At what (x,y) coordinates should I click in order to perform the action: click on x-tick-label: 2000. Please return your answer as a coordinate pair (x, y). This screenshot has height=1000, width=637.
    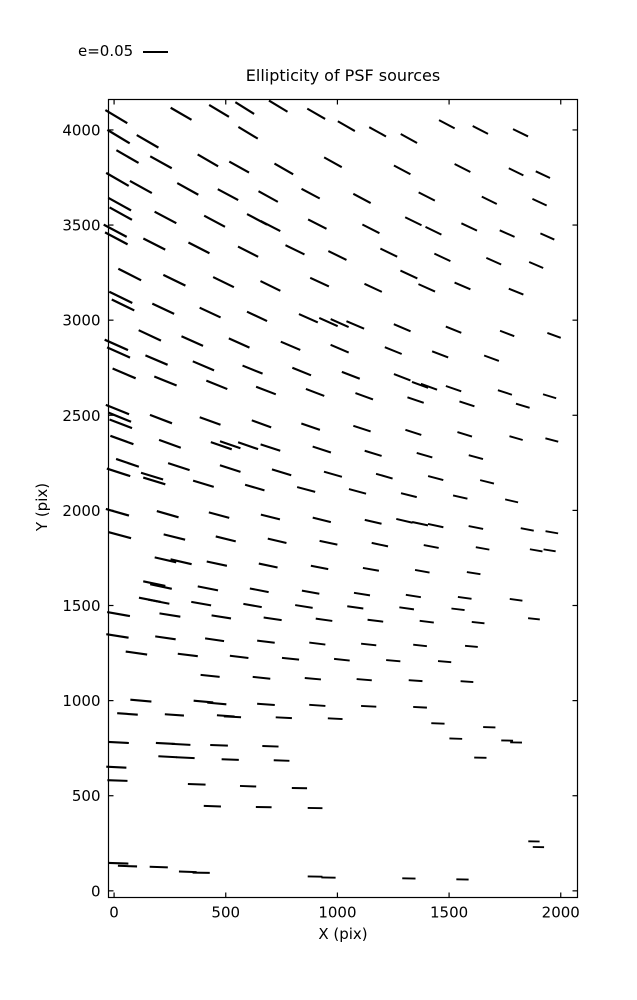
    Looking at the image, I should click on (561, 913).